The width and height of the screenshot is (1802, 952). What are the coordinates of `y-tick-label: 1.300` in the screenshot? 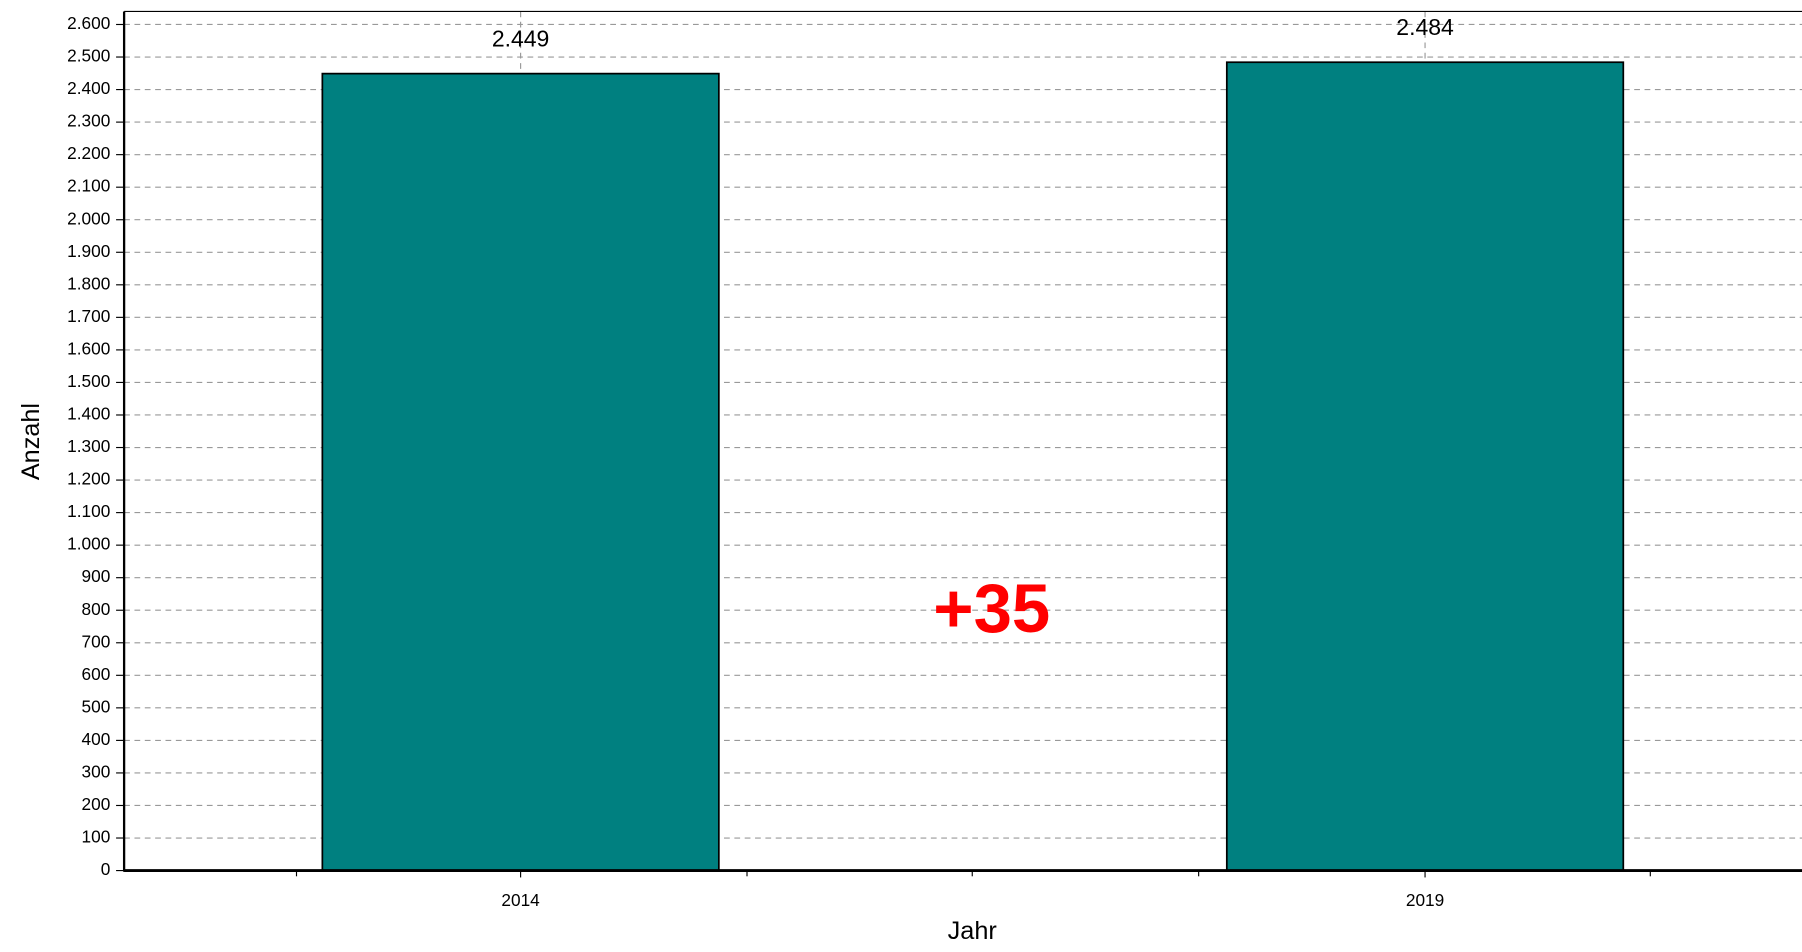 It's located at (88, 446).